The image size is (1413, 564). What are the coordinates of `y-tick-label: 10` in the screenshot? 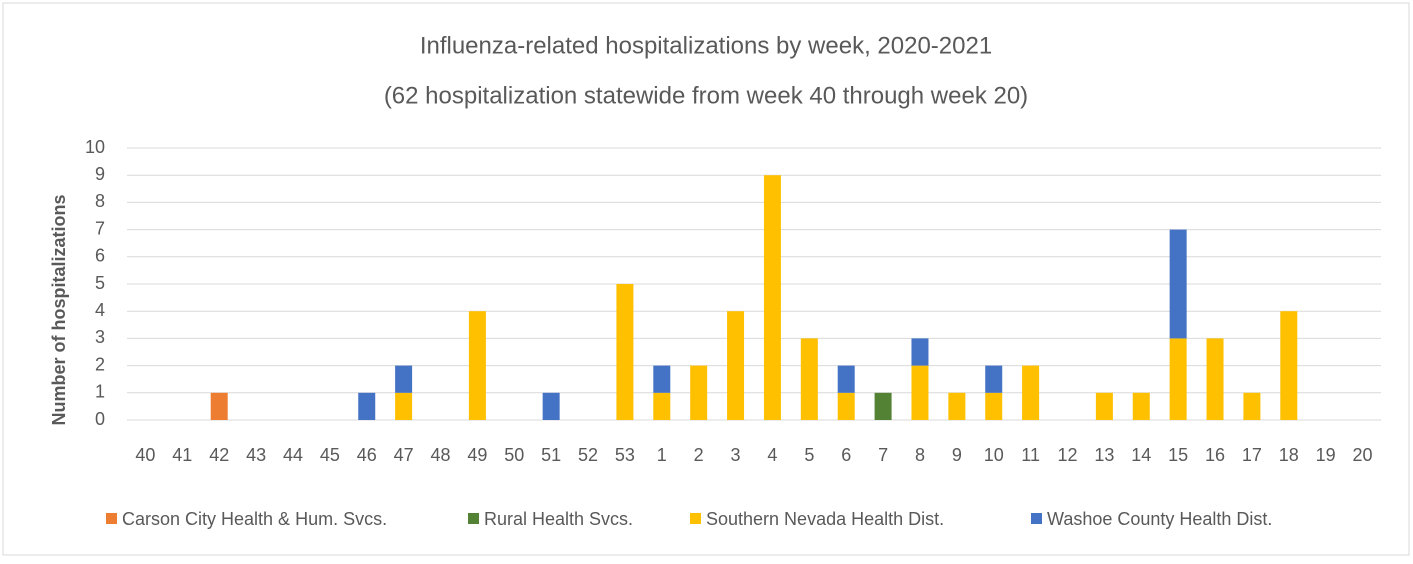 It's located at (95, 147).